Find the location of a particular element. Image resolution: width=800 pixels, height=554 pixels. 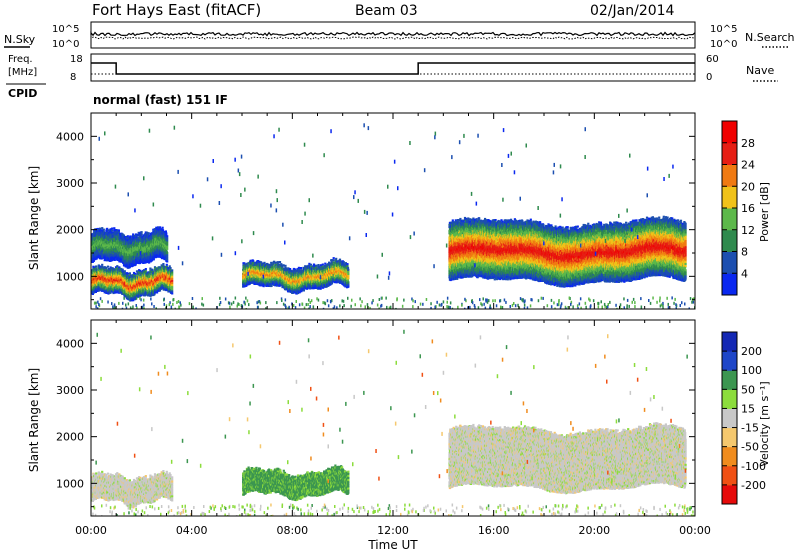

nsky-label: N.Sky is located at coordinates (20, 39).